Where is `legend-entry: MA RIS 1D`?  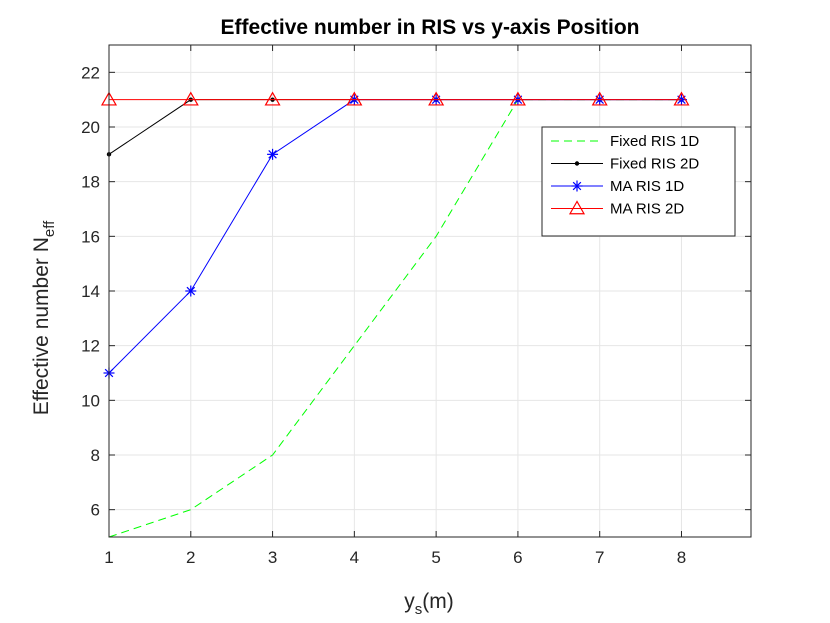
legend-entry: MA RIS 1D is located at coordinates (617, 186).